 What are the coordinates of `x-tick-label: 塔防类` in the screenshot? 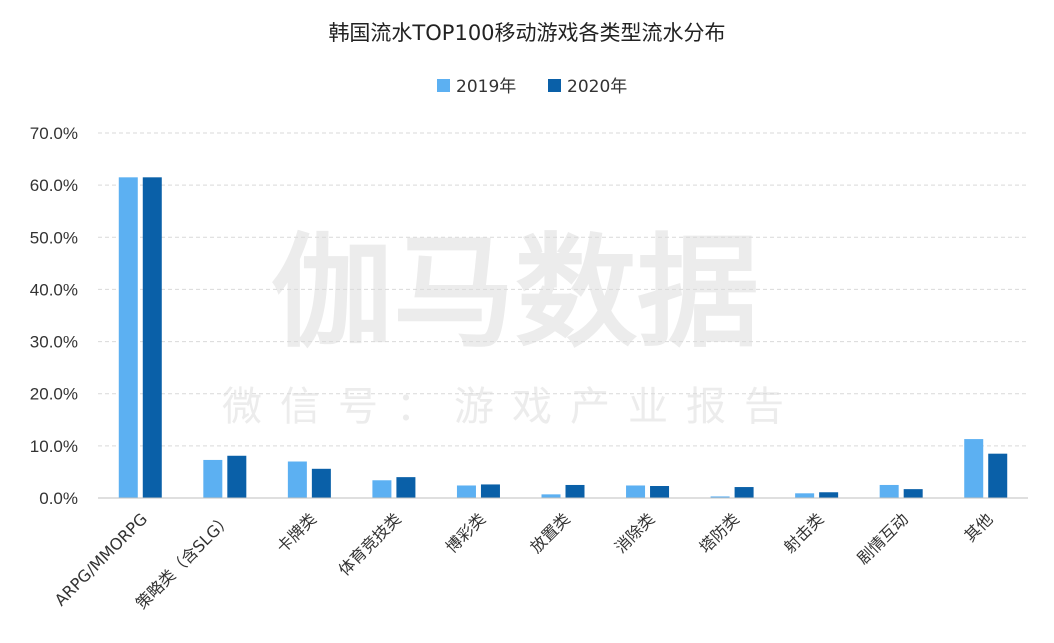 It's located at (719, 532).